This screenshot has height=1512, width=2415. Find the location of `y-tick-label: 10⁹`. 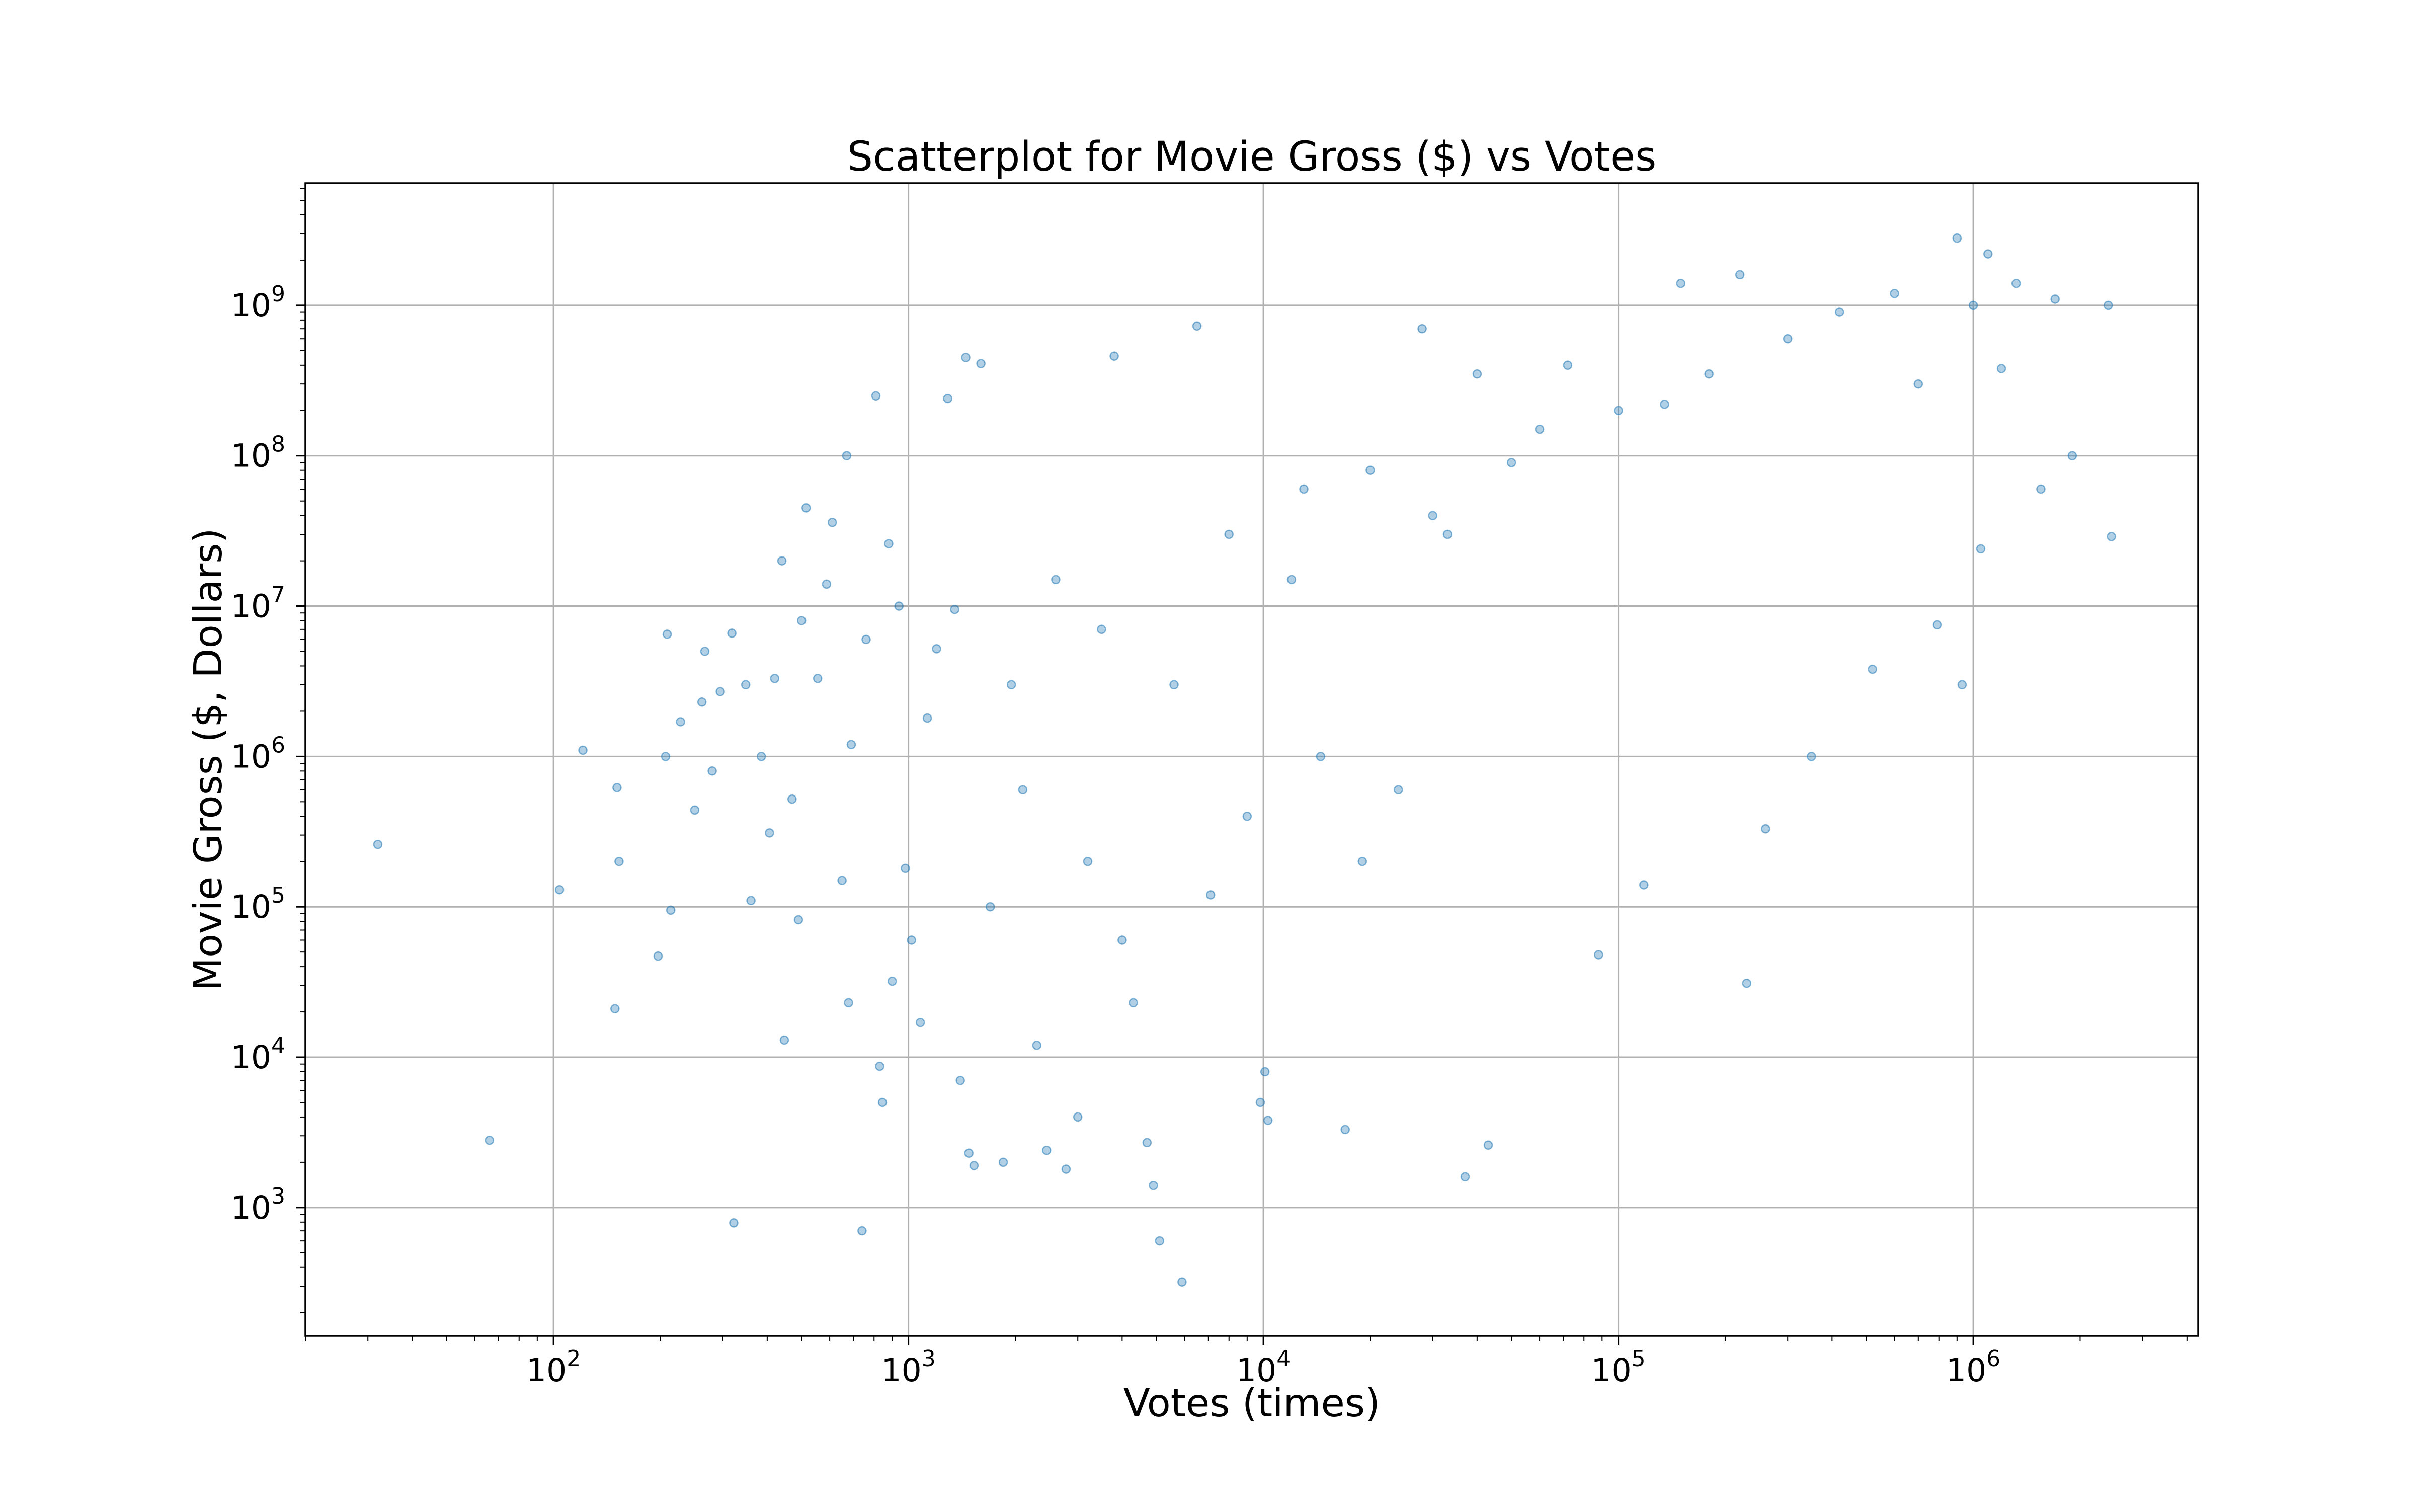

y-tick-label: 10⁹ is located at coordinates (258, 302).